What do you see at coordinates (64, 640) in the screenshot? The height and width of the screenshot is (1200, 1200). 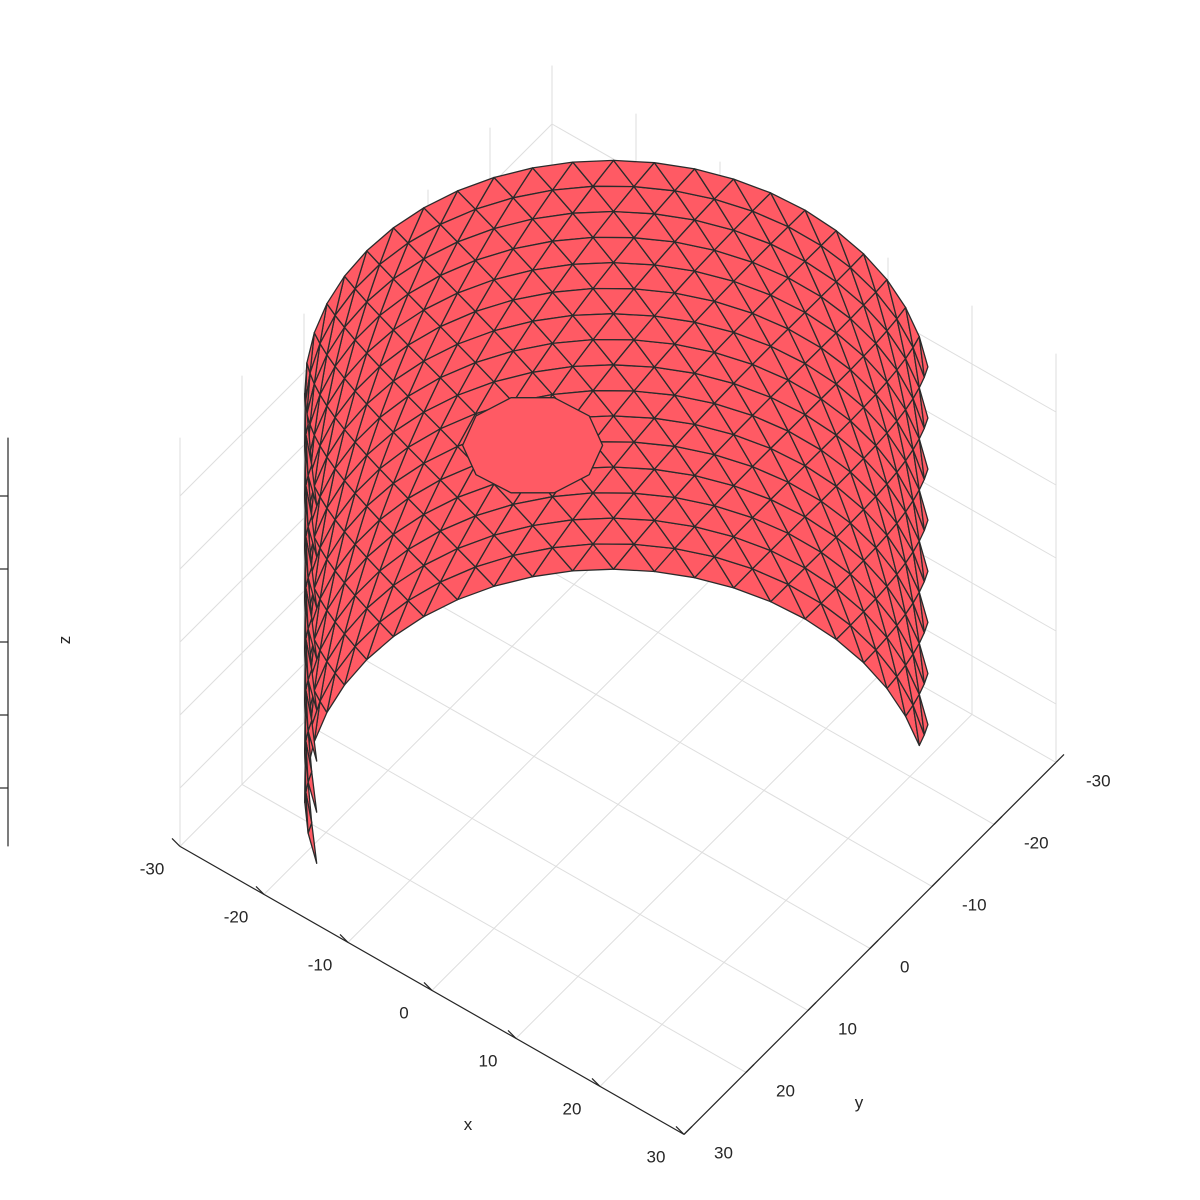 I see `z-axis-label: z` at bounding box center [64, 640].